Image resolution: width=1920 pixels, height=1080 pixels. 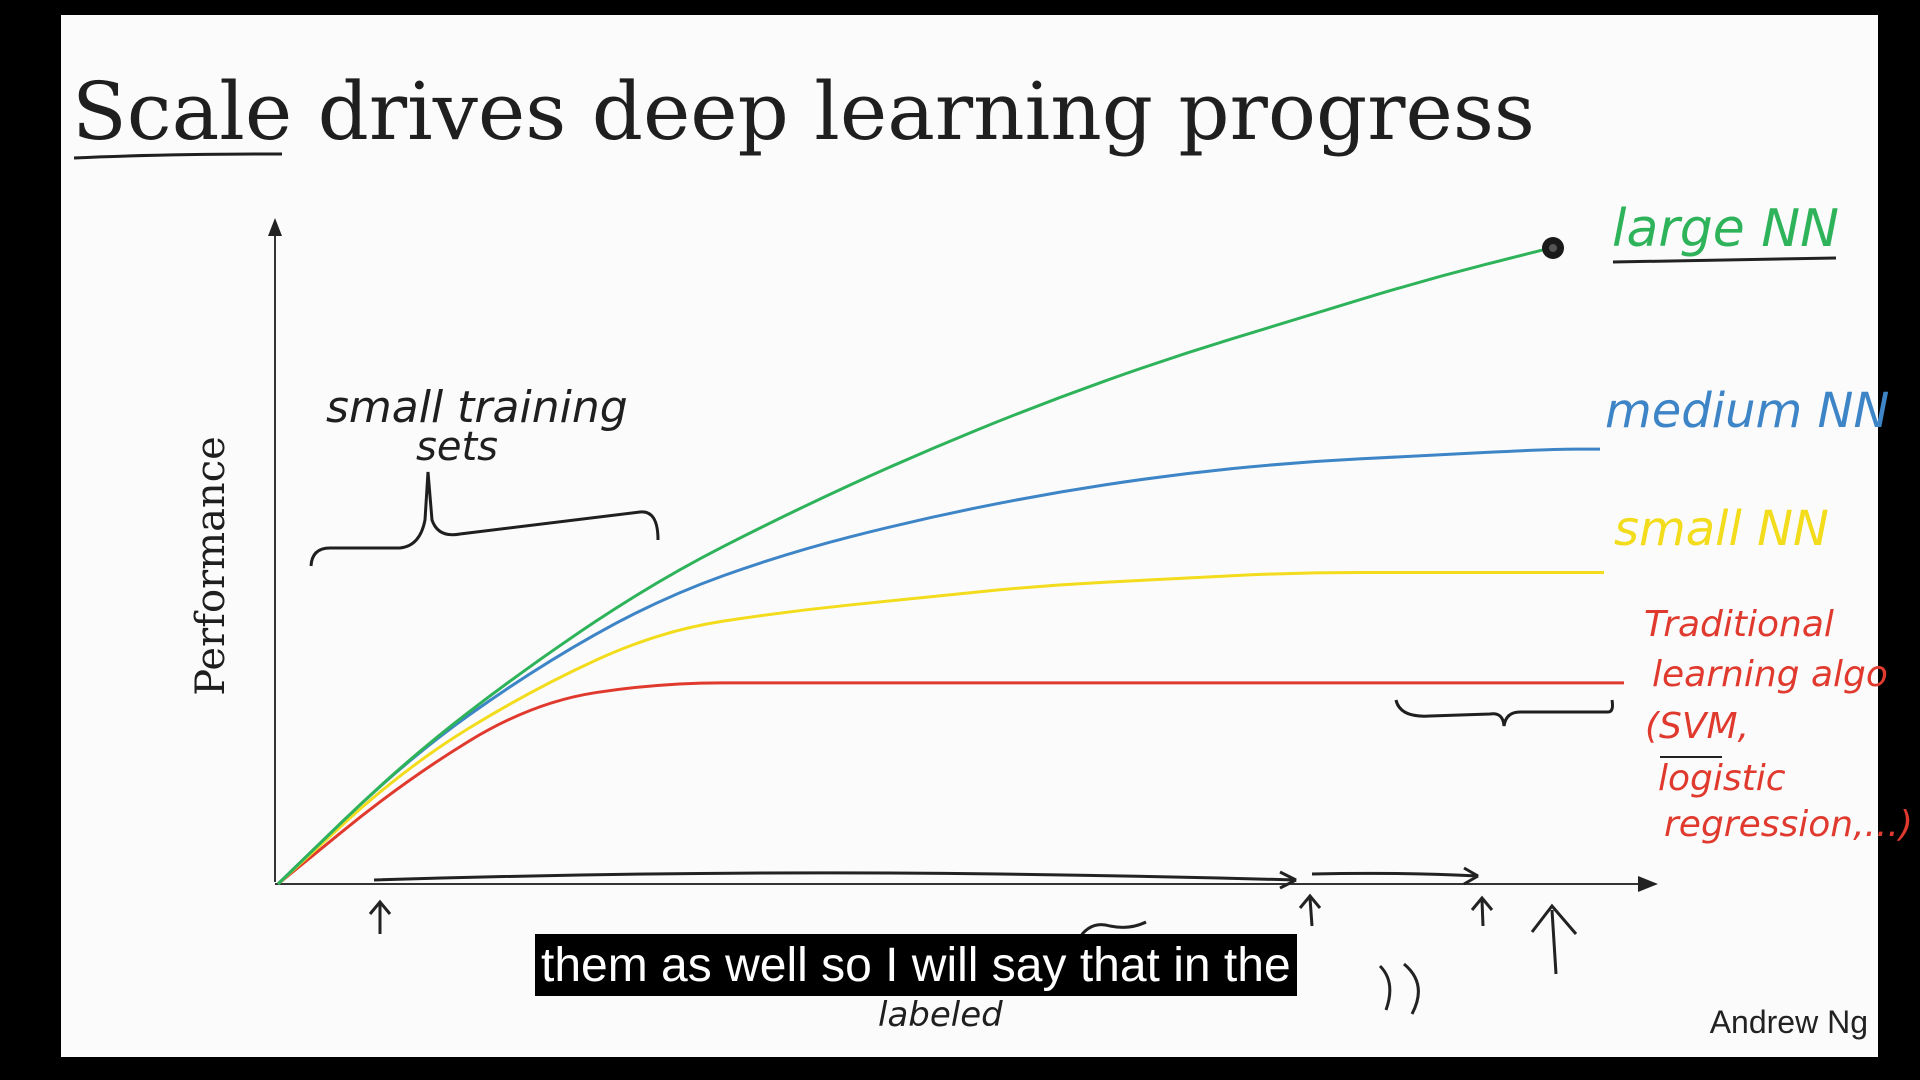 What do you see at coordinates (1747, 411) in the screenshot?
I see `label-medium-nn: medium NN` at bounding box center [1747, 411].